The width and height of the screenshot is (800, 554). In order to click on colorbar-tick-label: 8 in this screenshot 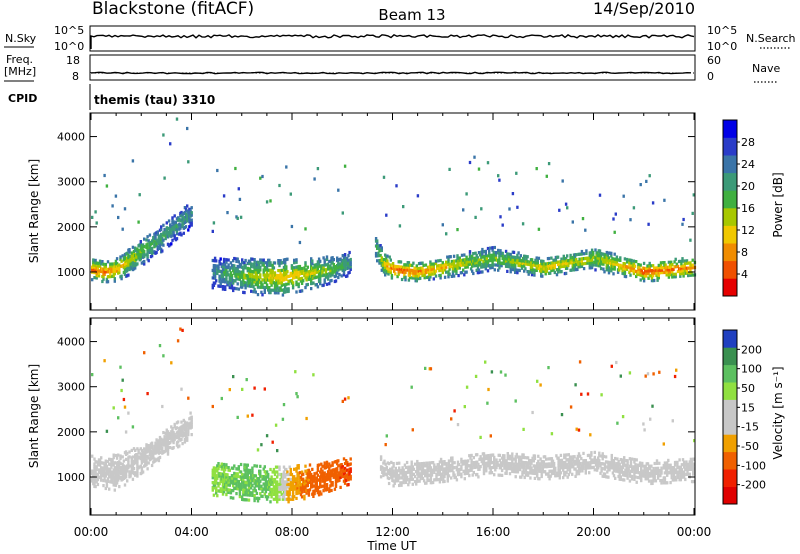, I will do `click(744, 252)`.